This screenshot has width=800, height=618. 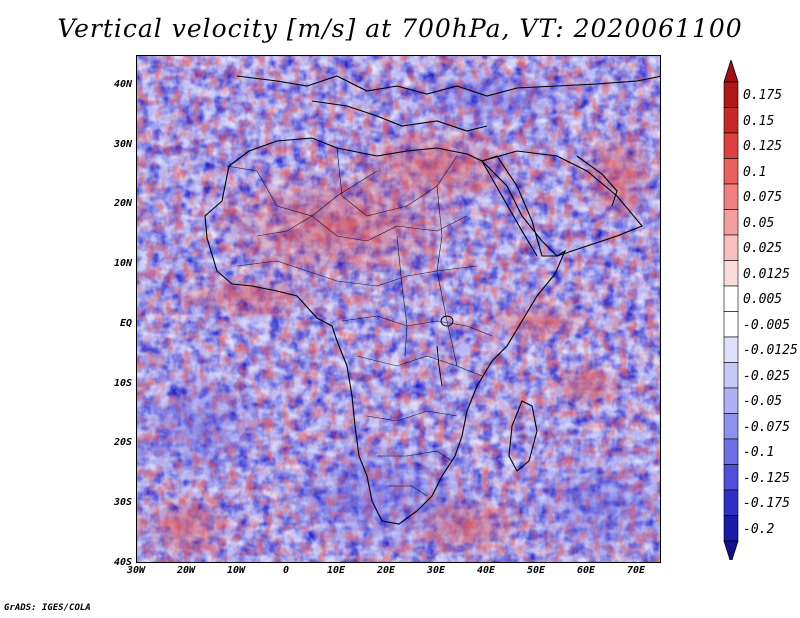 I want to click on lat-tick-label: 40N, so click(x=122, y=84).